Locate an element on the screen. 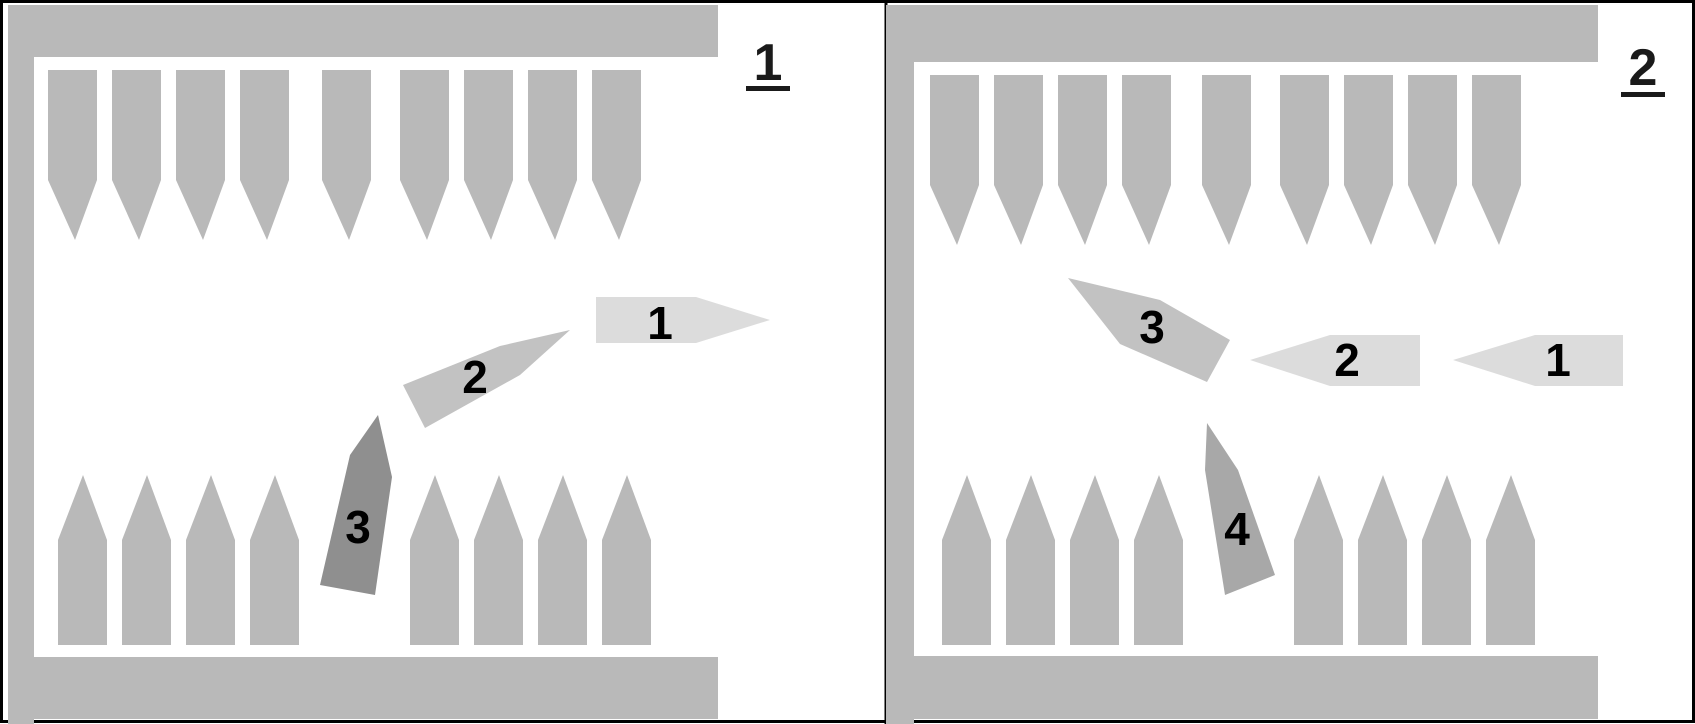 This screenshot has height=724, width=1695. panel-label: 1 is located at coordinates (768, 63).